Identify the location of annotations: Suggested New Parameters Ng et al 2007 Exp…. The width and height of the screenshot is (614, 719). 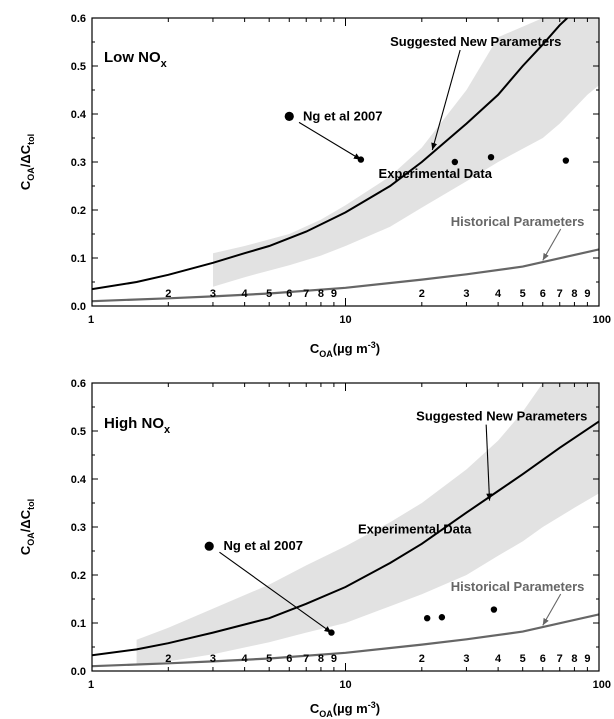
(441, 147).